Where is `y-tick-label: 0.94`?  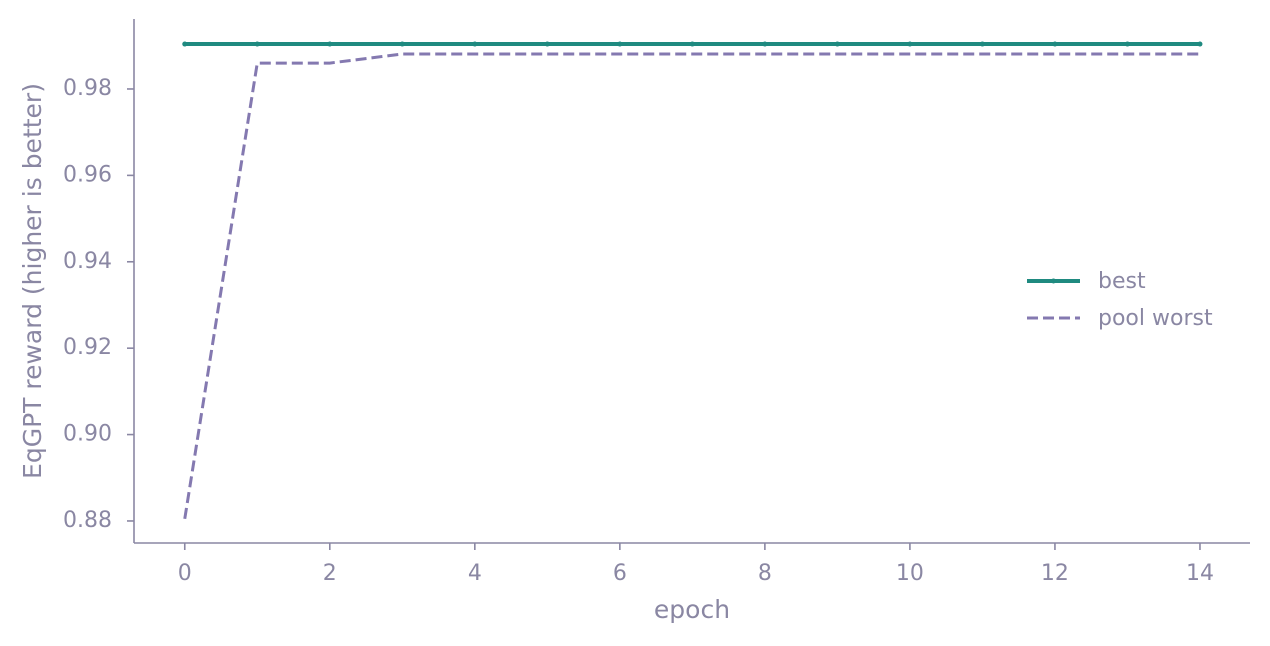 y-tick-label: 0.94 is located at coordinates (87, 261).